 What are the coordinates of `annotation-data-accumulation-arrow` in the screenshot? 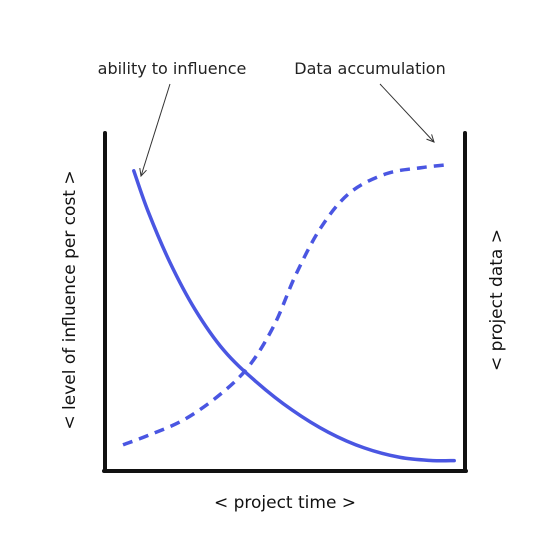 It's located at (407, 113).